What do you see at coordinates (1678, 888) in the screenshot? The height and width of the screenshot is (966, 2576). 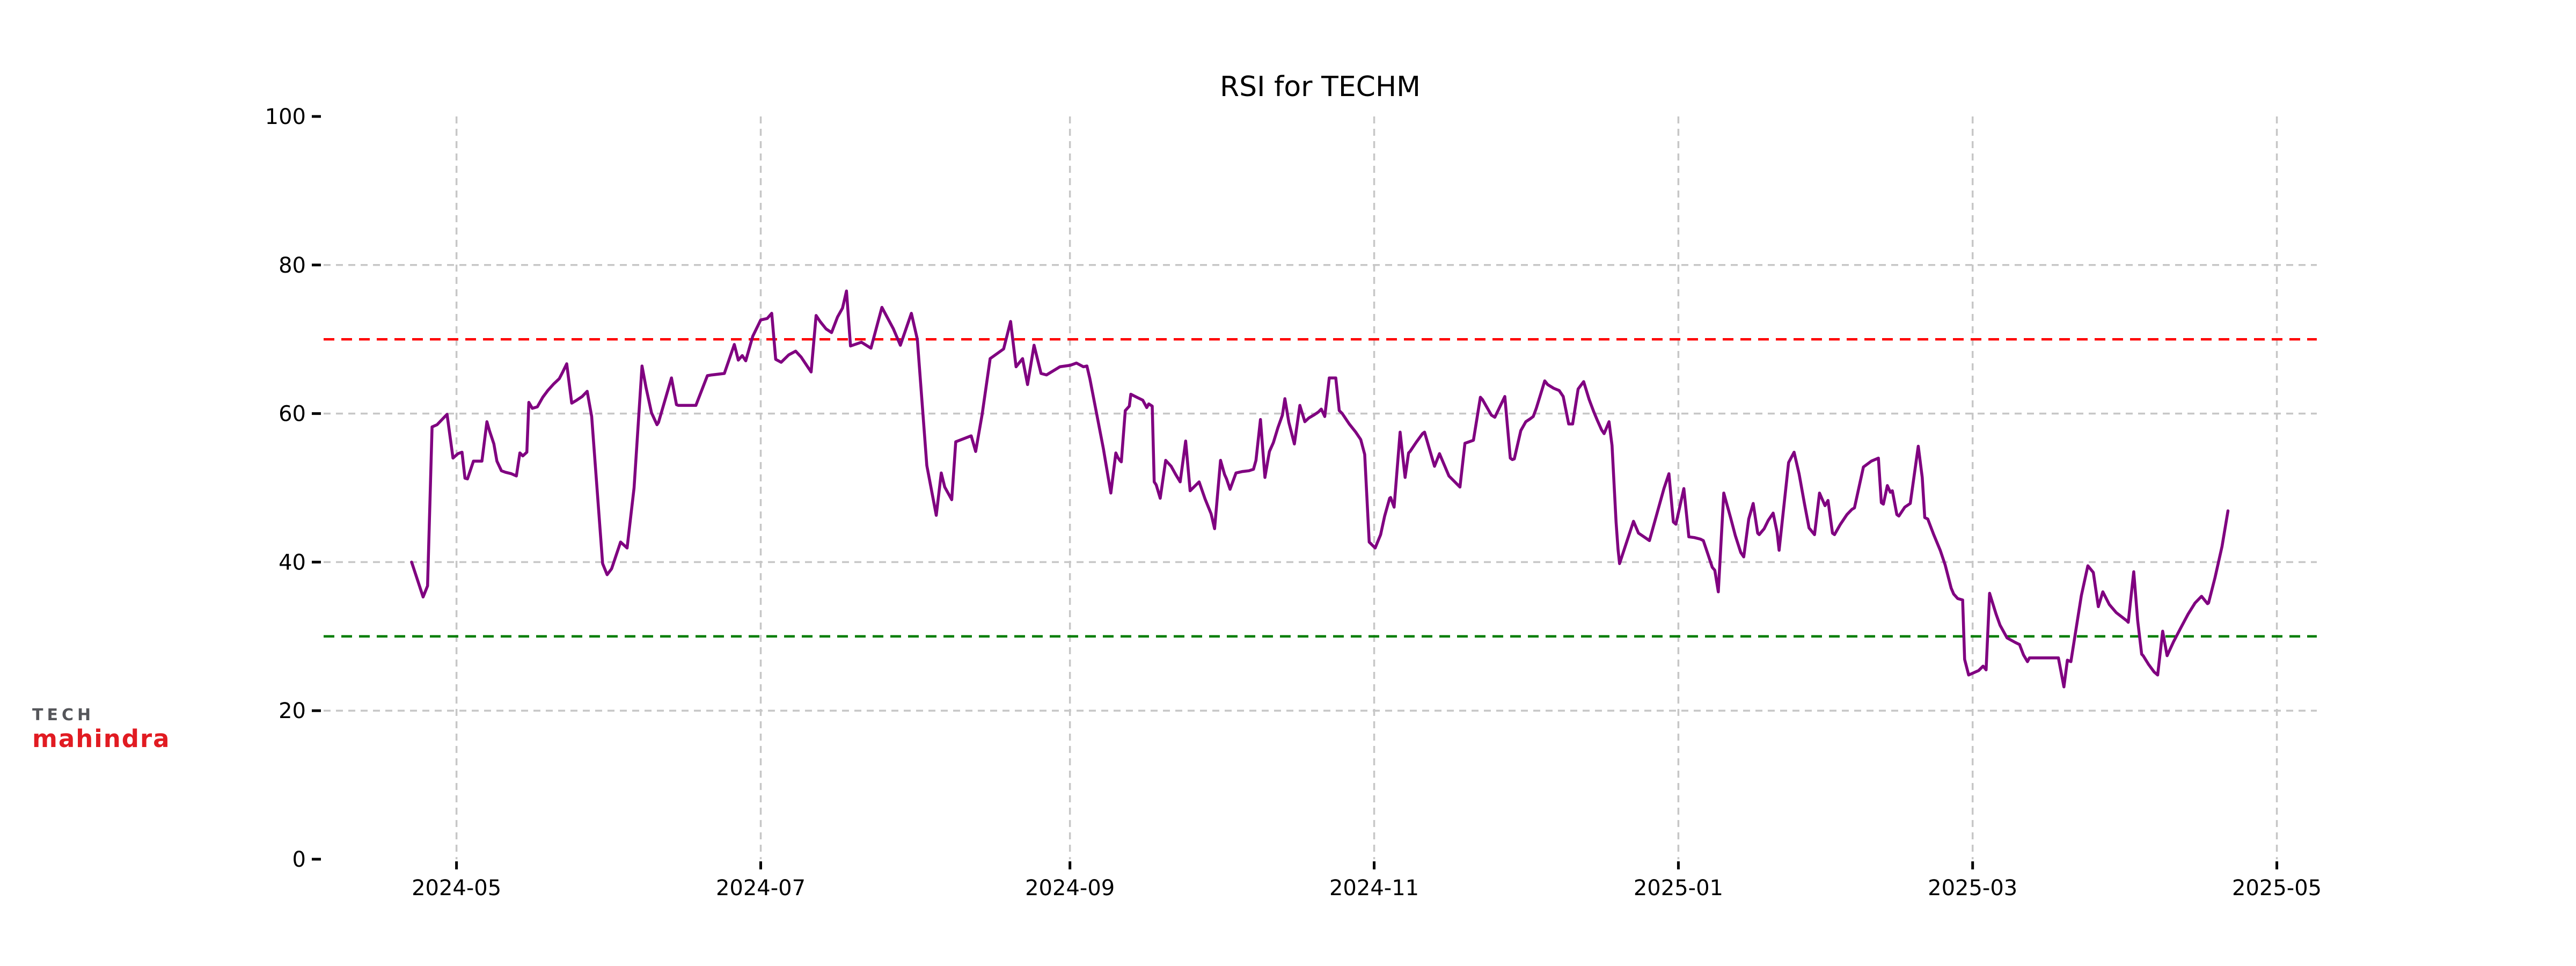 I see `x-tick-label: 2025-01` at bounding box center [1678, 888].